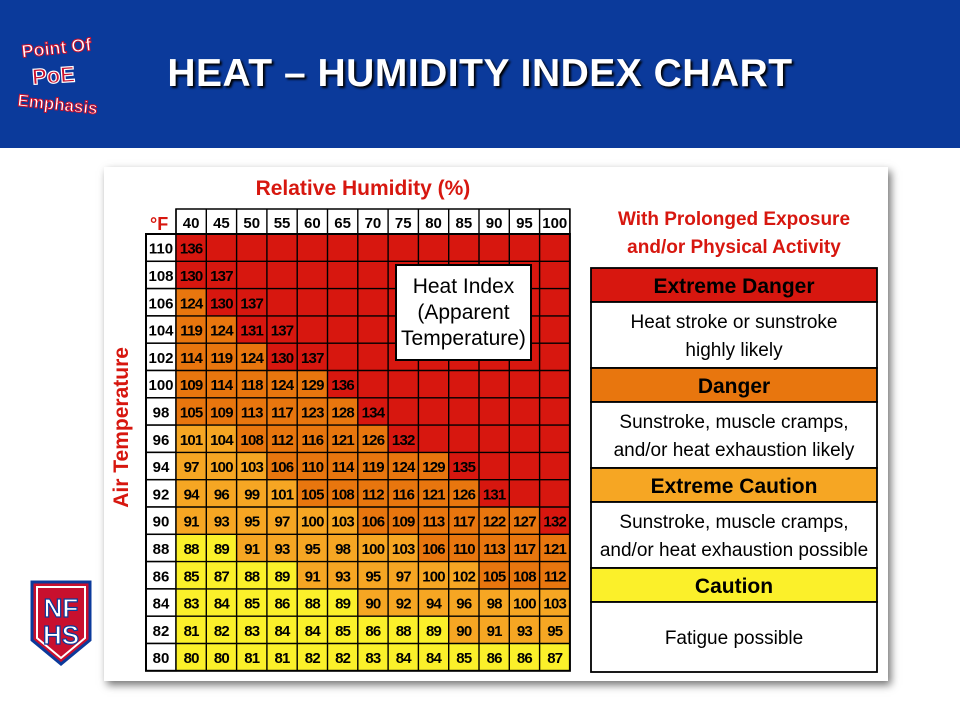 Image resolution: width=960 pixels, height=720 pixels. Describe the element at coordinates (252, 549) in the screenshot. I see `heat-index-value: 91` at that location.